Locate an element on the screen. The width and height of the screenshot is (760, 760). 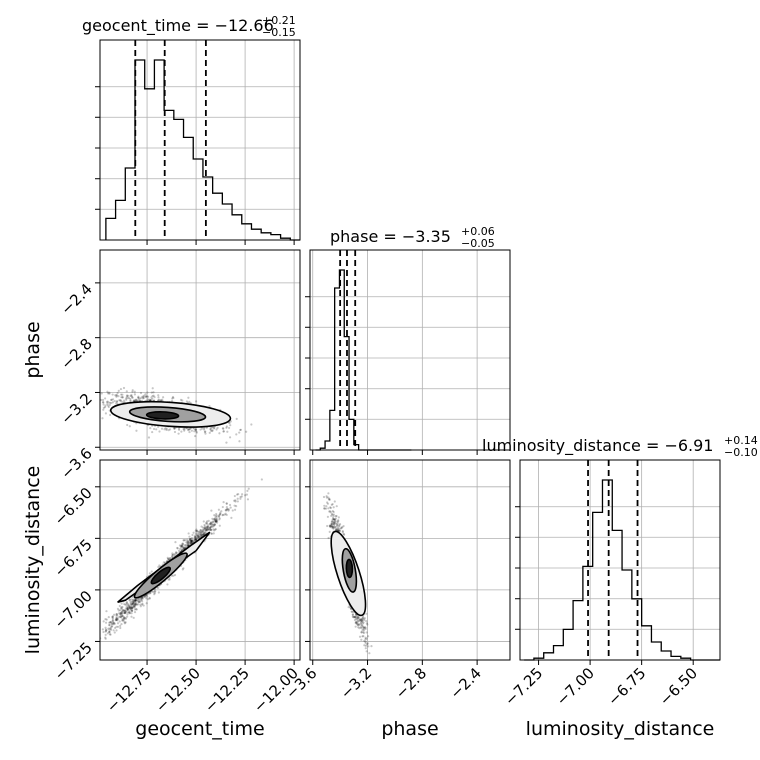
x-tick-label: −12.75 is located at coordinates (129, 690).